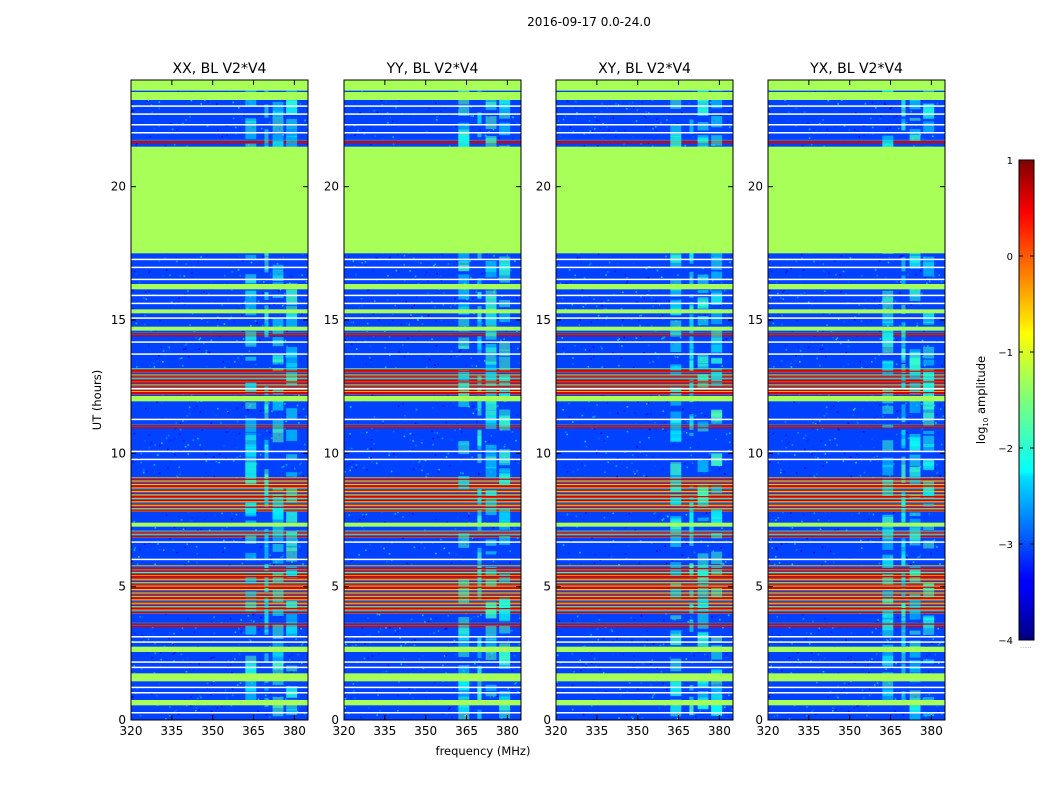  Describe the element at coordinates (331, 187) in the screenshot. I see `y-tick-label: 20` at that location.